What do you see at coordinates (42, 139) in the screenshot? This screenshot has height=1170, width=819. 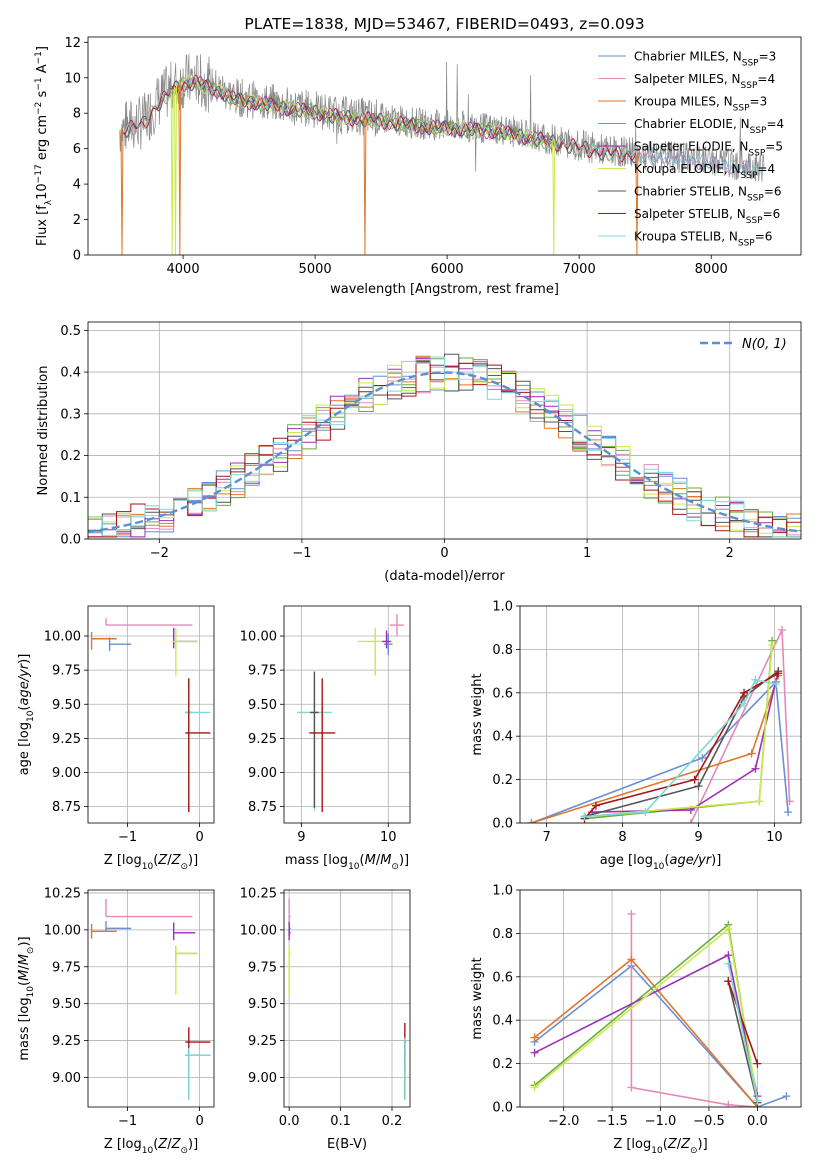 I see `label-part: erg cm` at bounding box center [42, 139].